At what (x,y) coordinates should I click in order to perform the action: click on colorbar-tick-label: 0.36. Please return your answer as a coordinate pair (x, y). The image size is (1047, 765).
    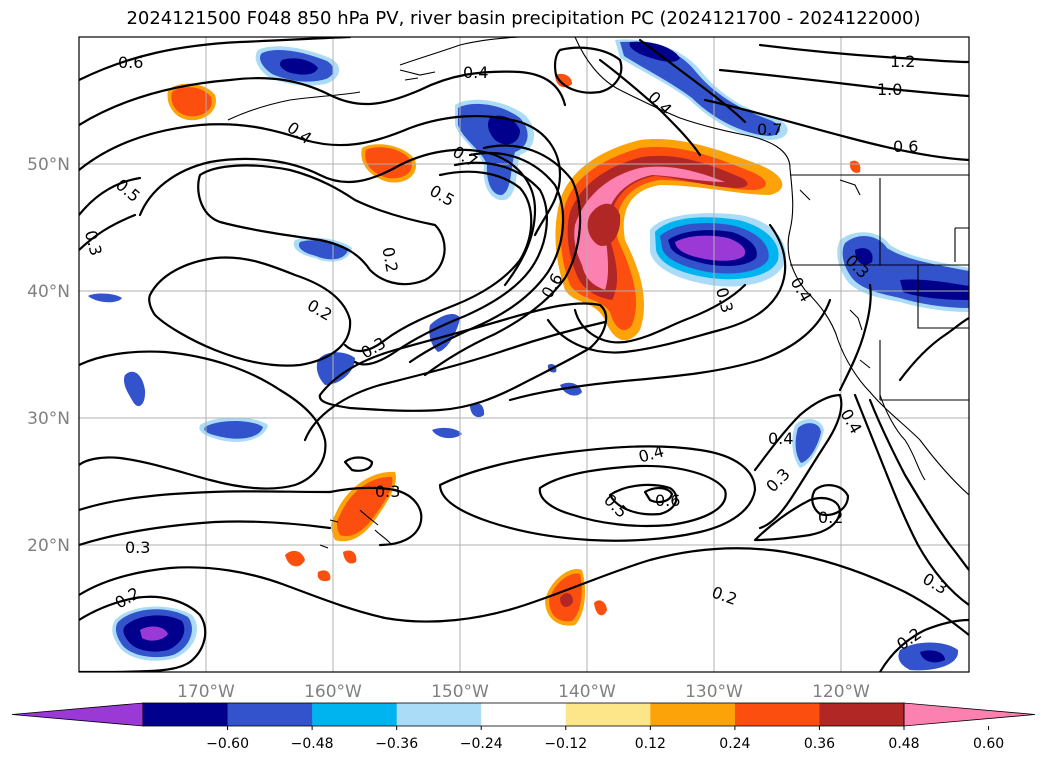
    Looking at the image, I should click on (819, 744).